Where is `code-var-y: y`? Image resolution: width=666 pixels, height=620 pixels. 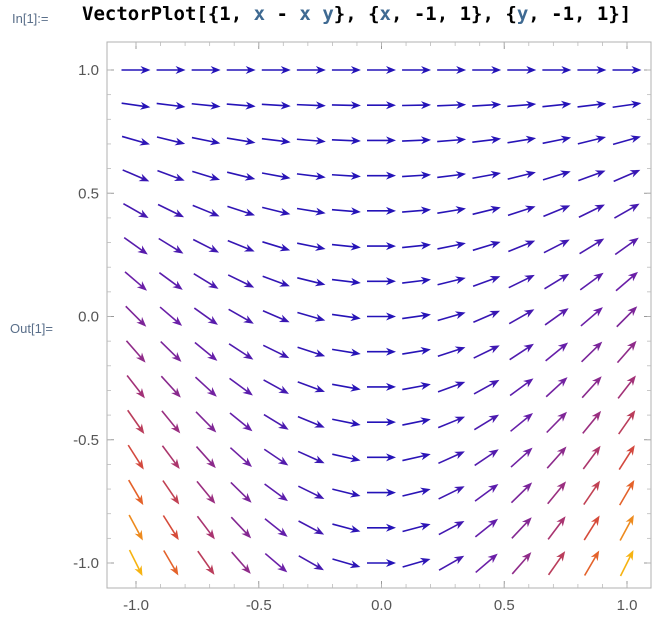 code-var-y: y is located at coordinates (522, 14).